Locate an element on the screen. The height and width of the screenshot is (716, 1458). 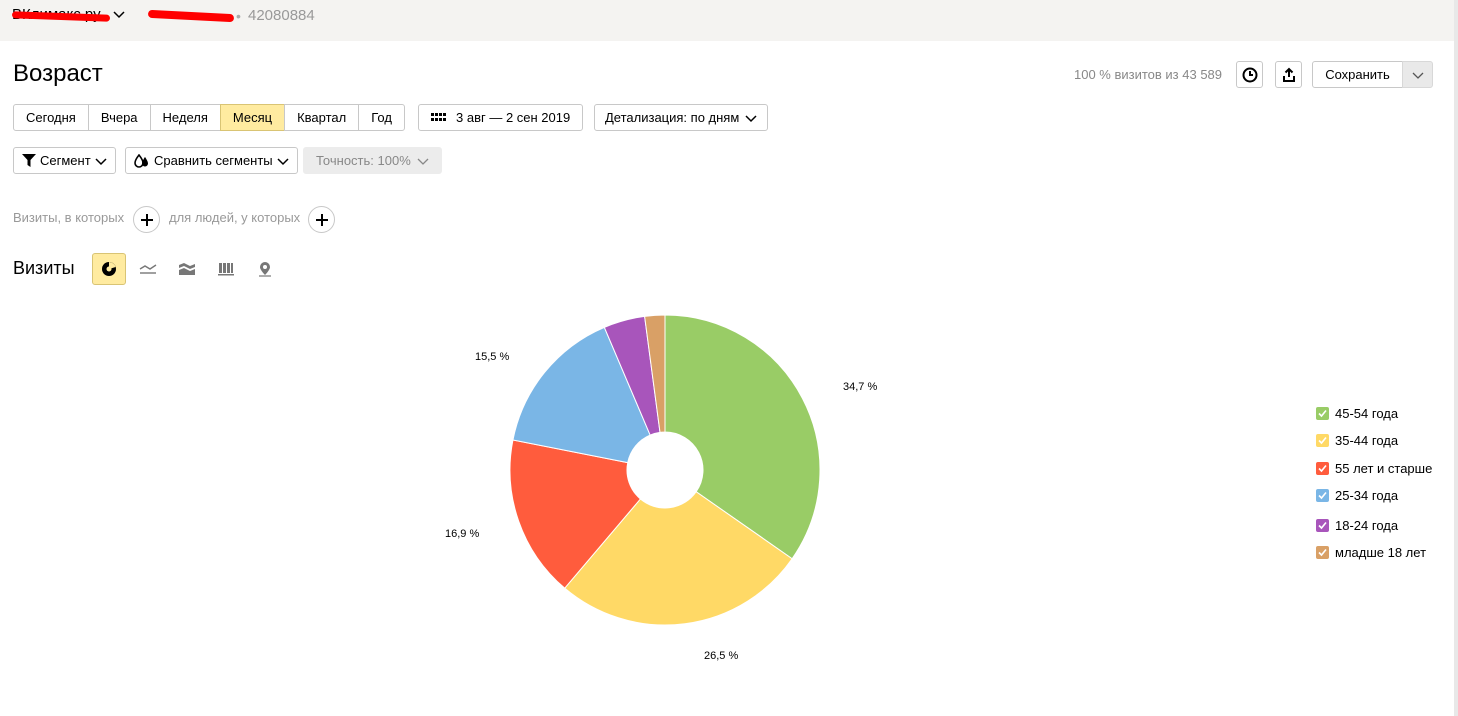
area-chart-icon is located at coordinates (187, 269).